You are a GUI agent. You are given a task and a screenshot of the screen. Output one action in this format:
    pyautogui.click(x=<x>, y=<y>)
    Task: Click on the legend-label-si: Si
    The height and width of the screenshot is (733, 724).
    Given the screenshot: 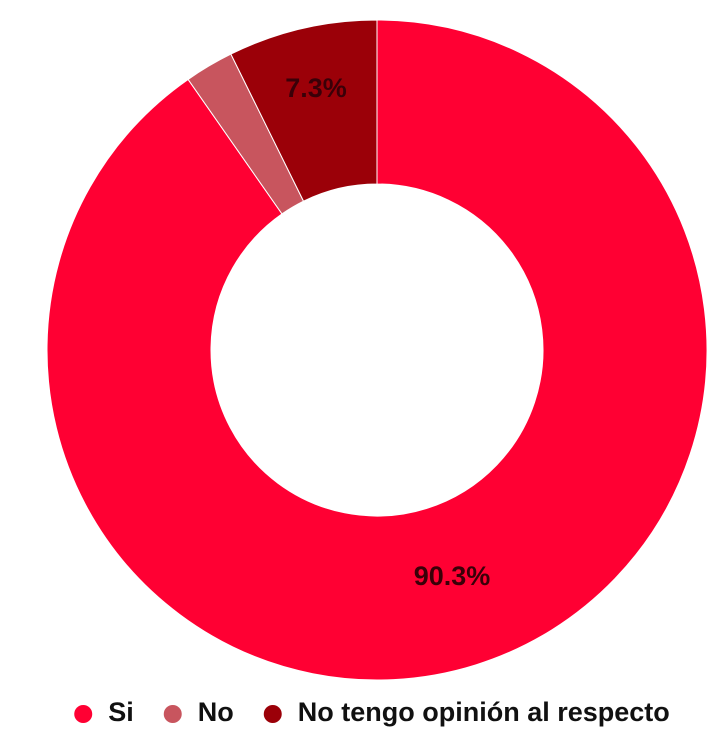 What is the action you would take?
    pyautogui.click(x=121, y=712)
    